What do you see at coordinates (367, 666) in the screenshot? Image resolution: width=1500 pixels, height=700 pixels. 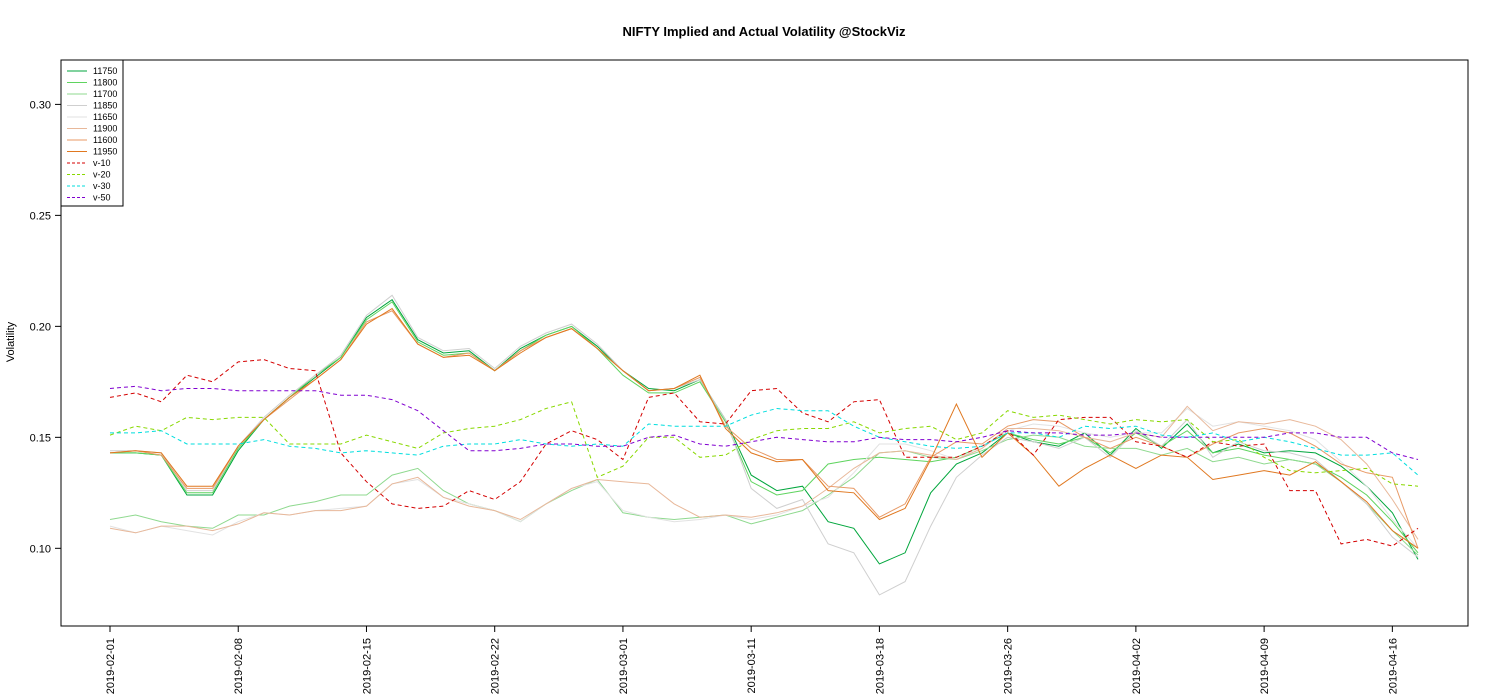 I see `x-tick-label: 2019-02-15` at bounding box center [367, 666].